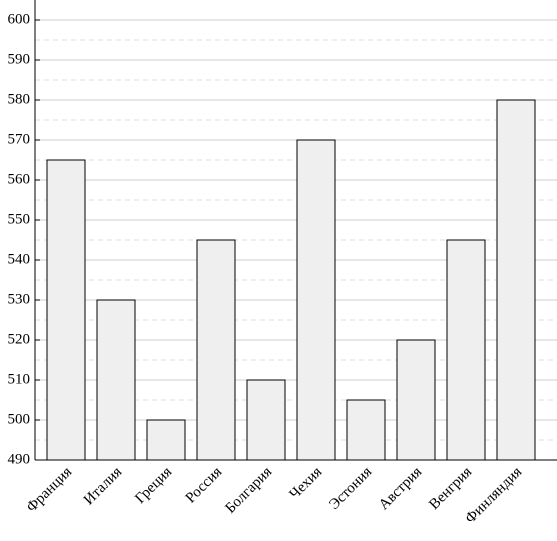 The width and height of the screenshot is (557, 541). What do you see at coordinates (19, 139) in the screenshot?
I see `y-tick-label: 570` at bounding box center [19, 139].